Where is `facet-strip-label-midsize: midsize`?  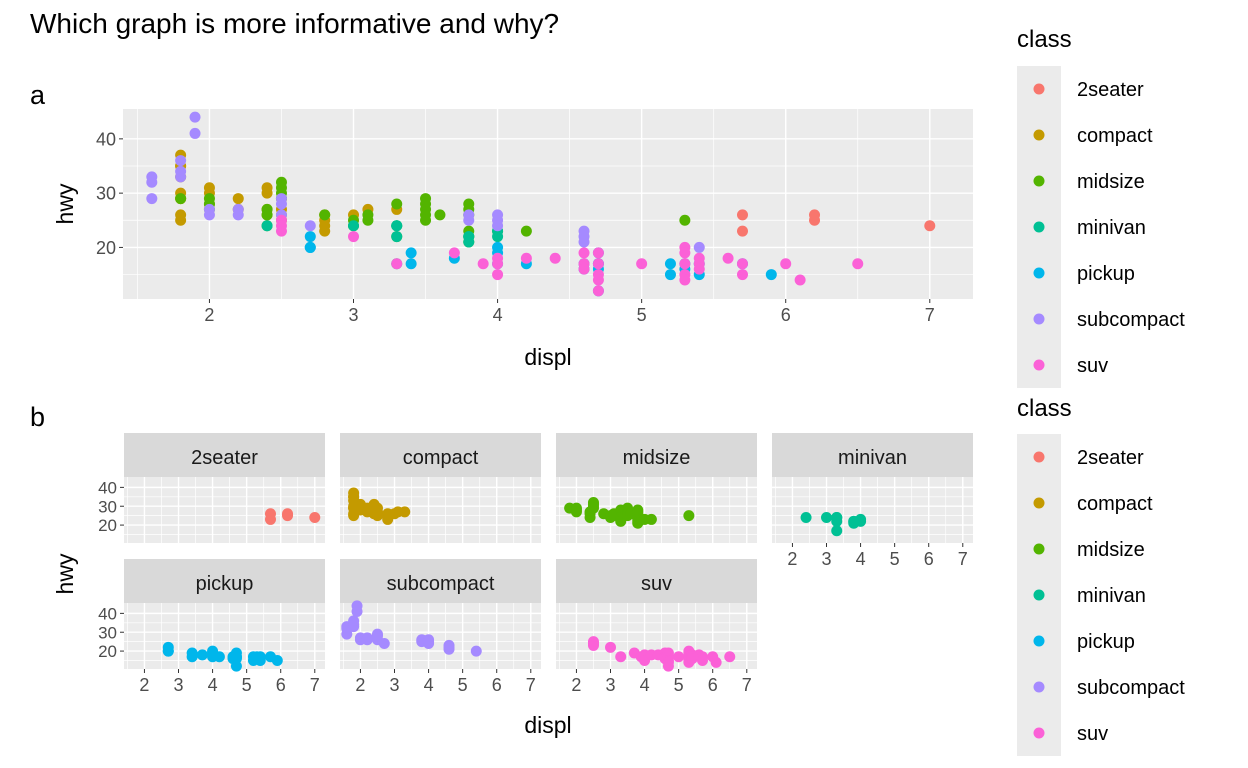
facet-strip-label-midsize: midsize is located at coordinates (657, 458).